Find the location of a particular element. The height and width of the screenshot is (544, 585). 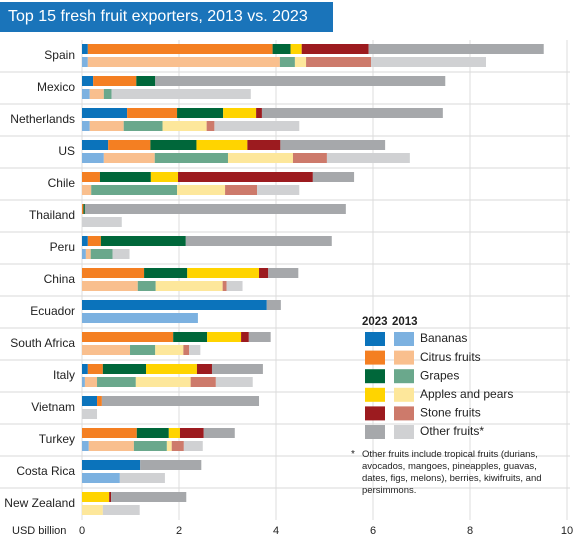

legend-label: Other fruits* is located at coordinates (452, 431).